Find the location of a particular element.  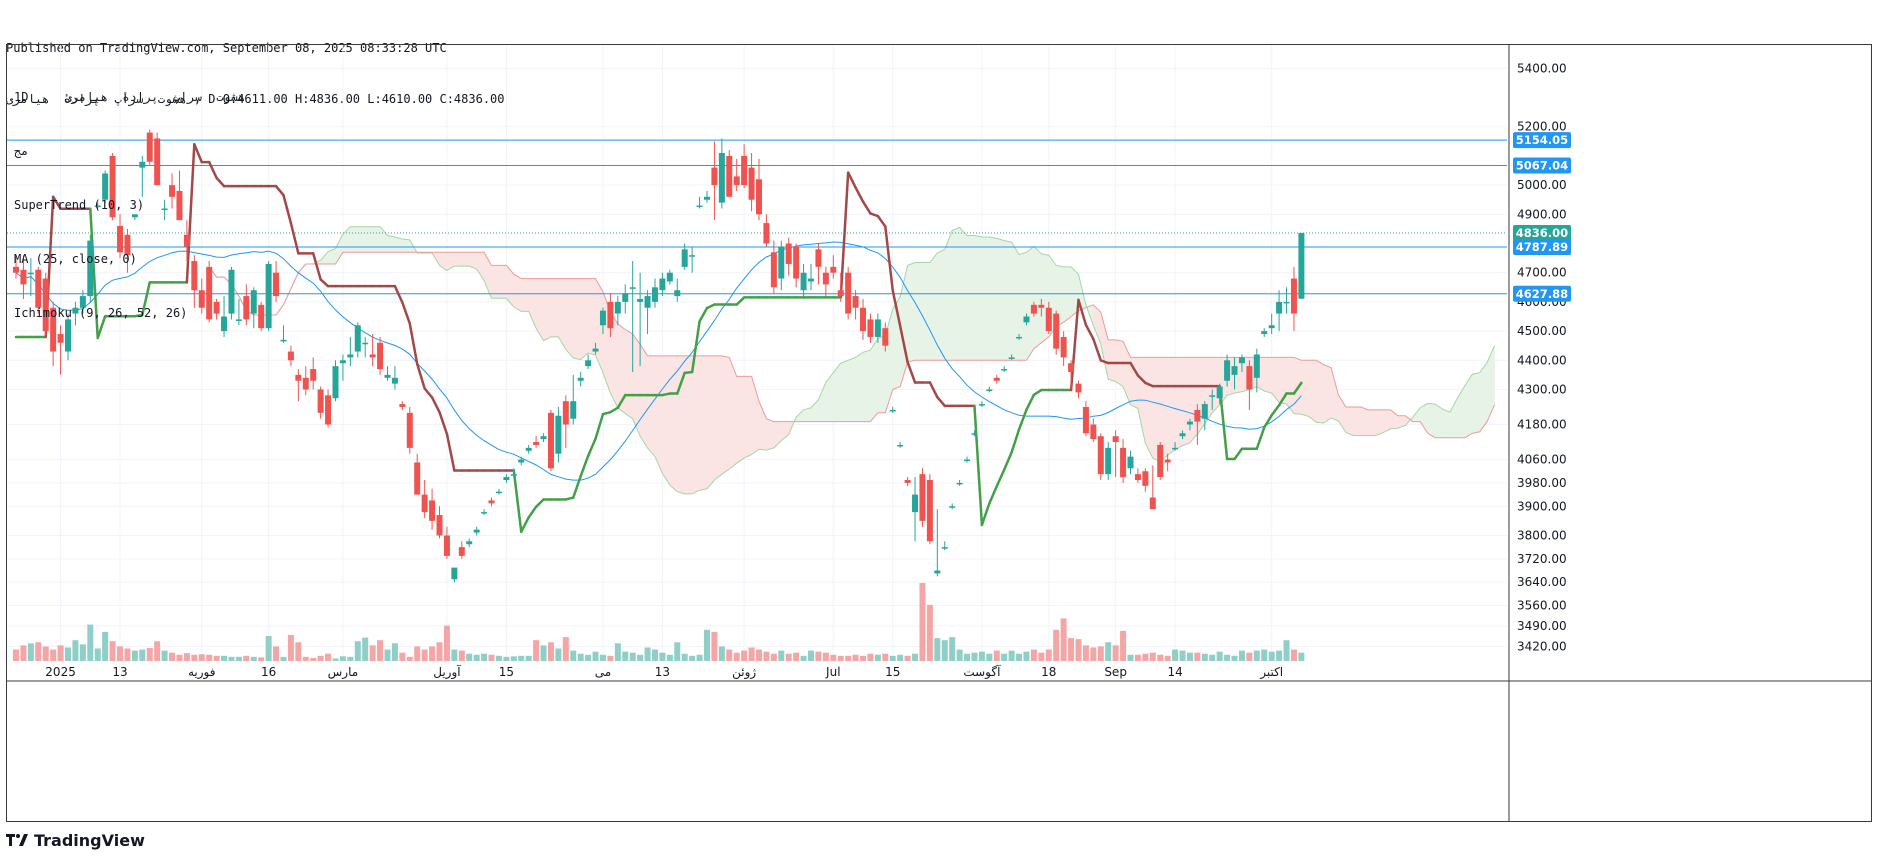

legend-ma: MA (25, close, 0) is located at coordinates (75, 259).